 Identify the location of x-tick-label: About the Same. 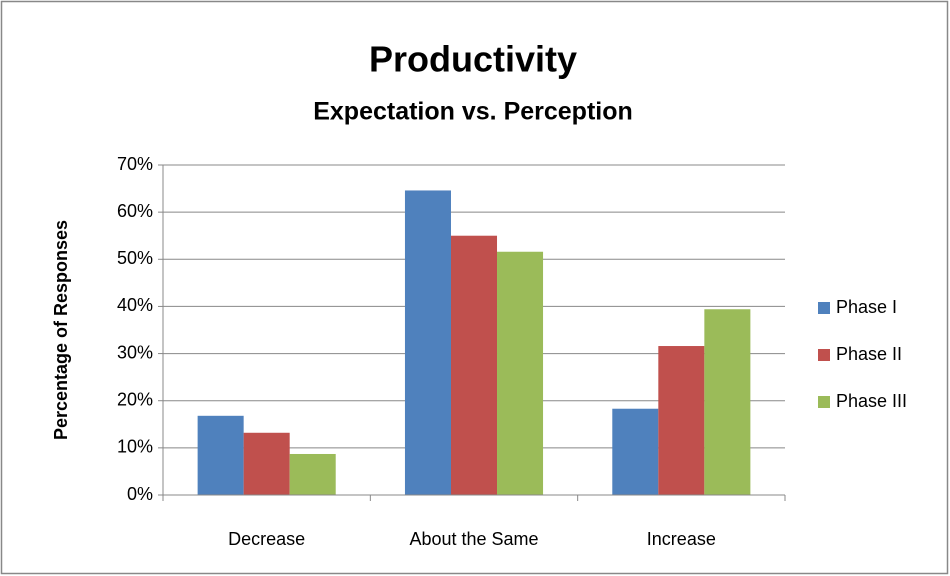
(473, 539).